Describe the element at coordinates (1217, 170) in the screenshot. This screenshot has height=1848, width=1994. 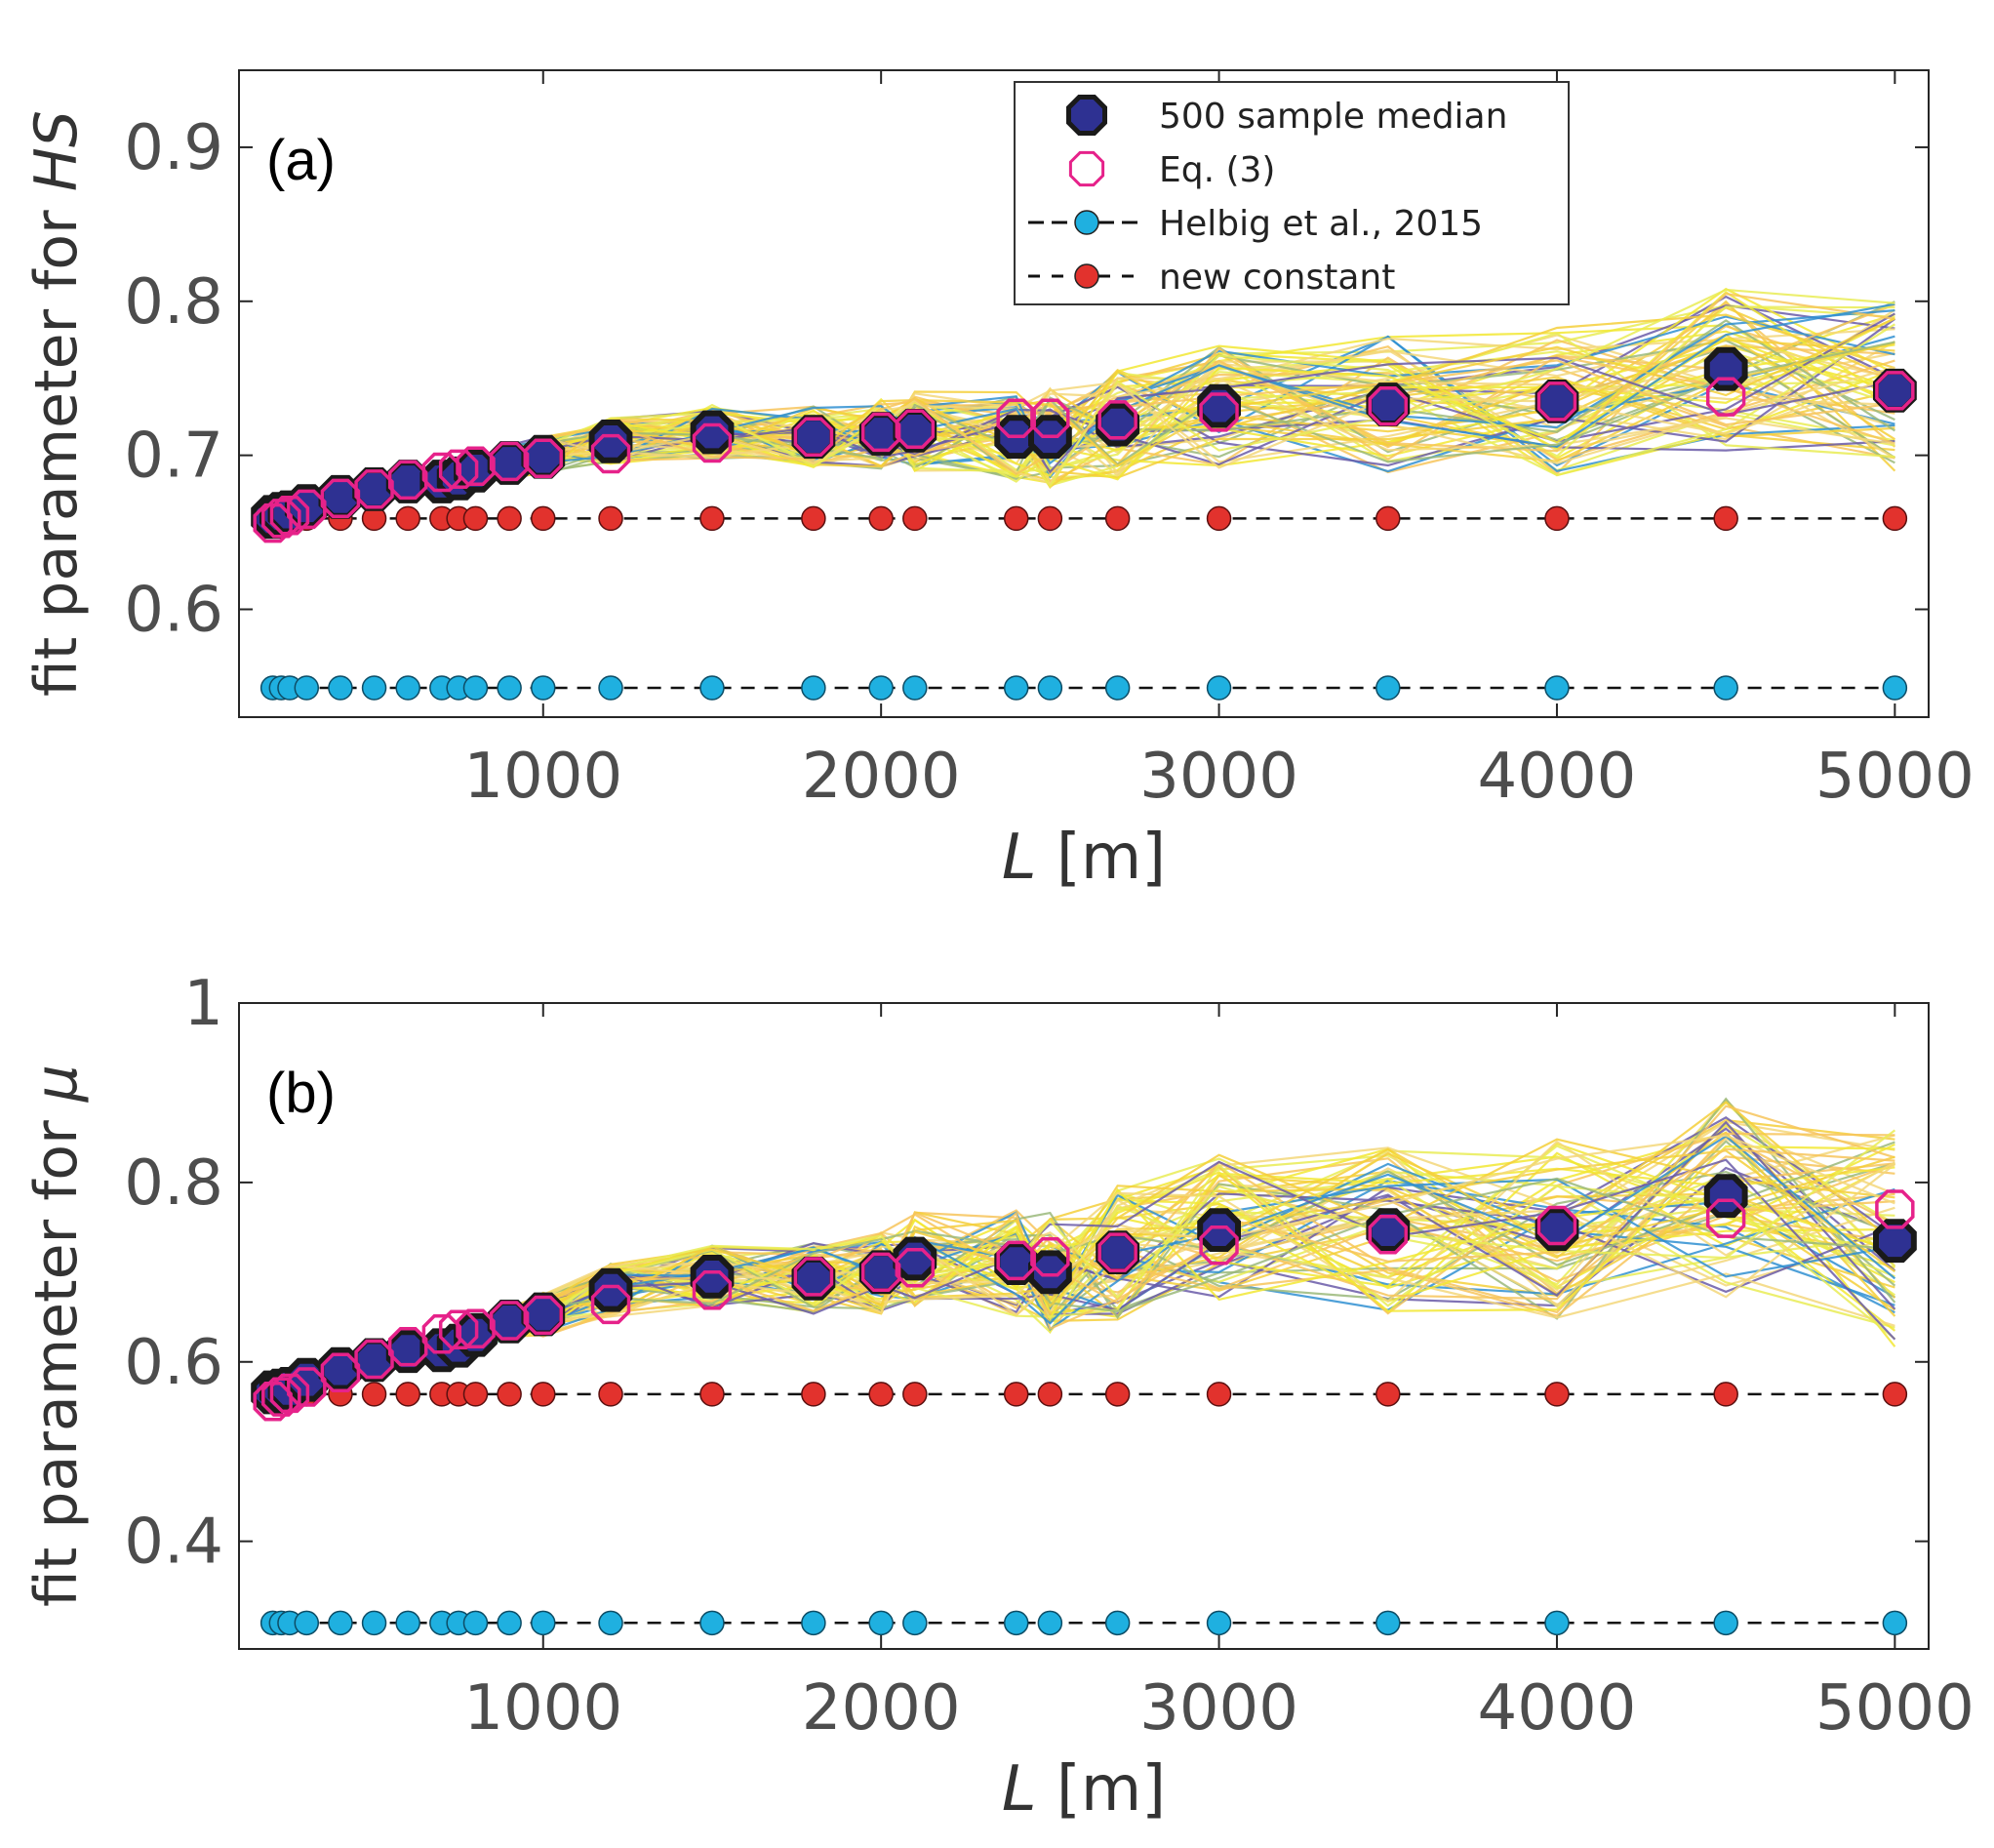
I see `legend-label: Eq. (3)` at that location.